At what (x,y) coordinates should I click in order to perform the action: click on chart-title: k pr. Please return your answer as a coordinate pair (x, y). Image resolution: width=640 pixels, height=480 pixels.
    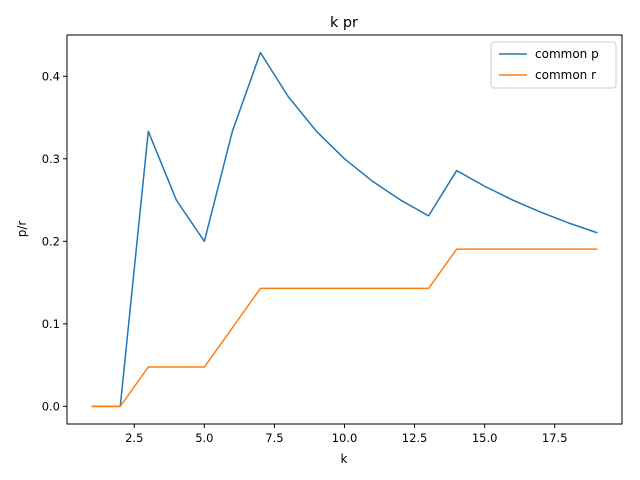
    Looking at the image, I should click on (344, 23).